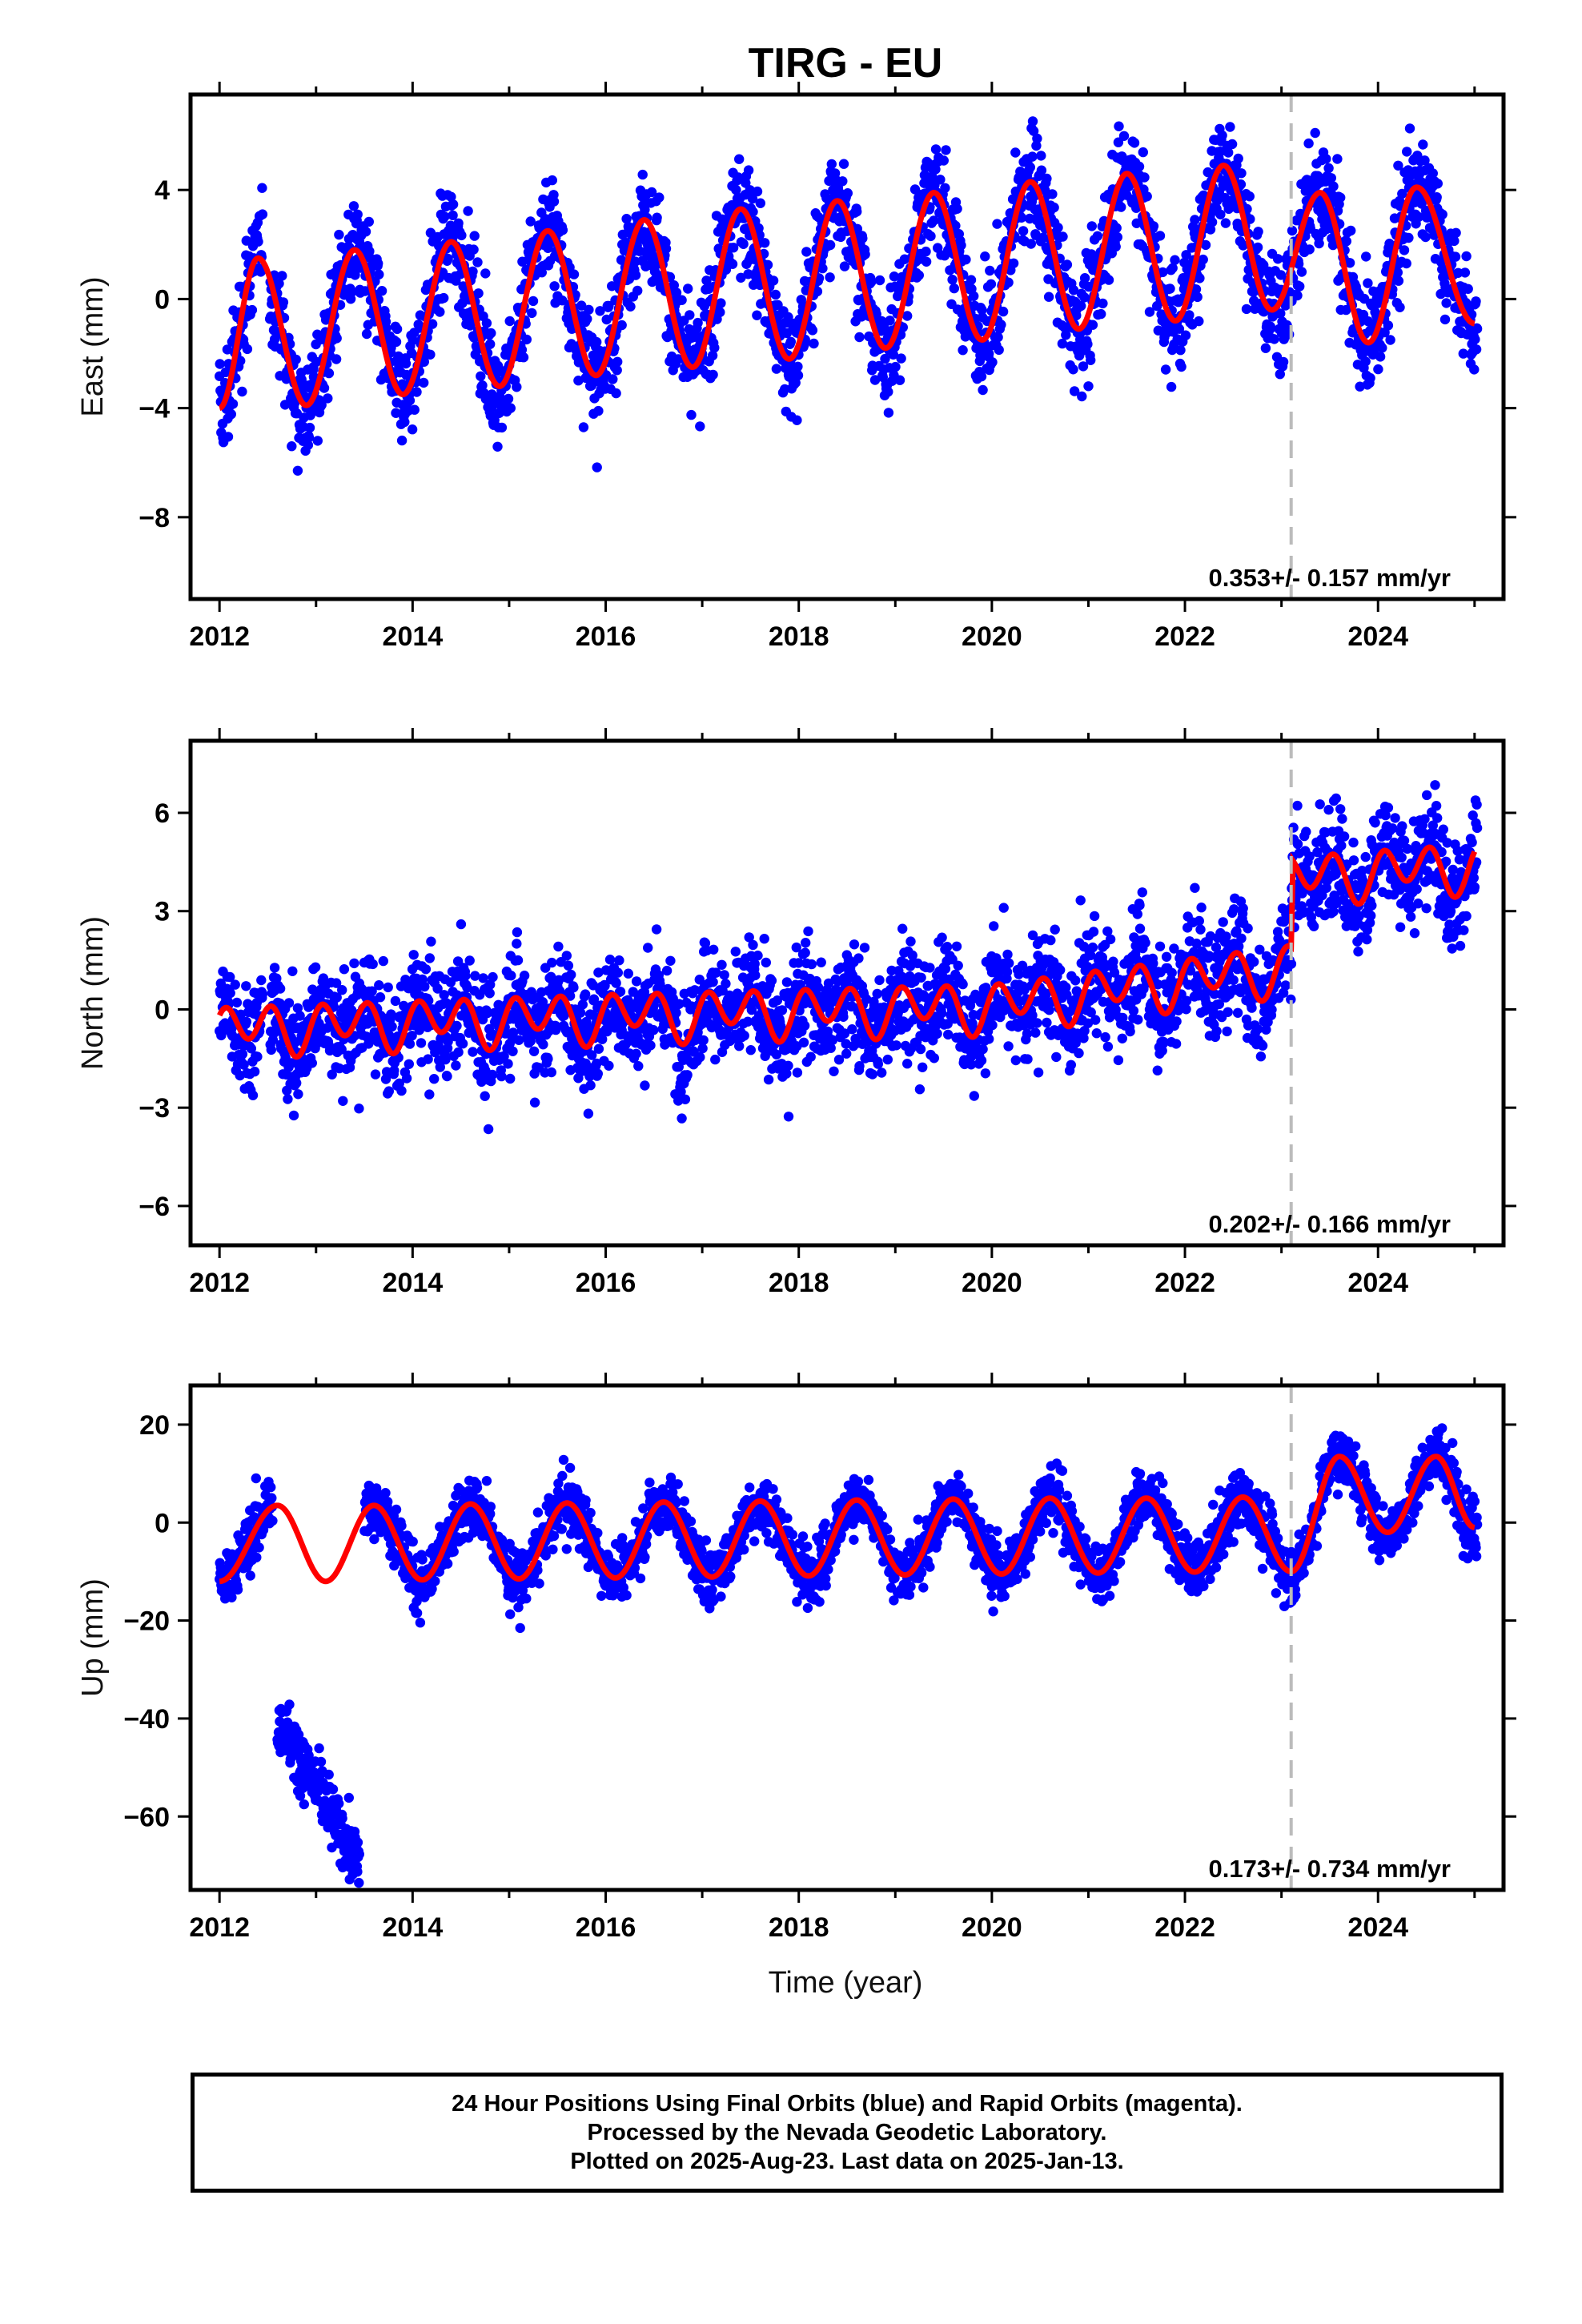  What do you see at coordinates (154, 409) in the screenshot?
I see `y-tick-label: −4` at bounding box center [154, 409].